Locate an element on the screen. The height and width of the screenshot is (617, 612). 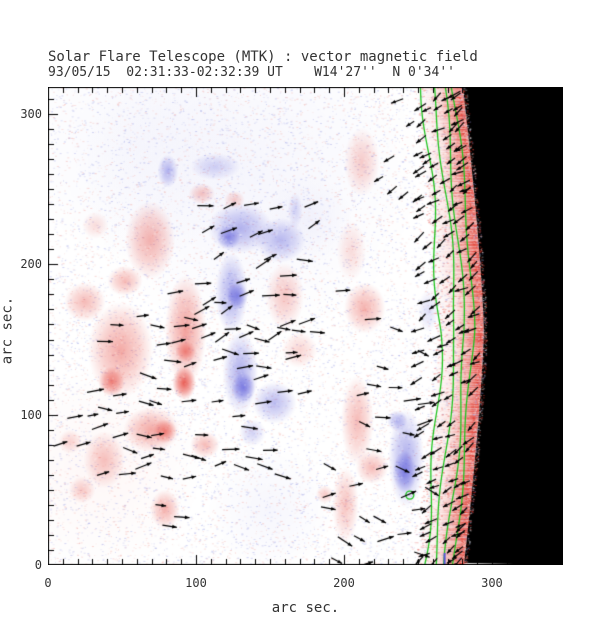
y-axis-label: arc sec. is located at coordinates (8, 330).